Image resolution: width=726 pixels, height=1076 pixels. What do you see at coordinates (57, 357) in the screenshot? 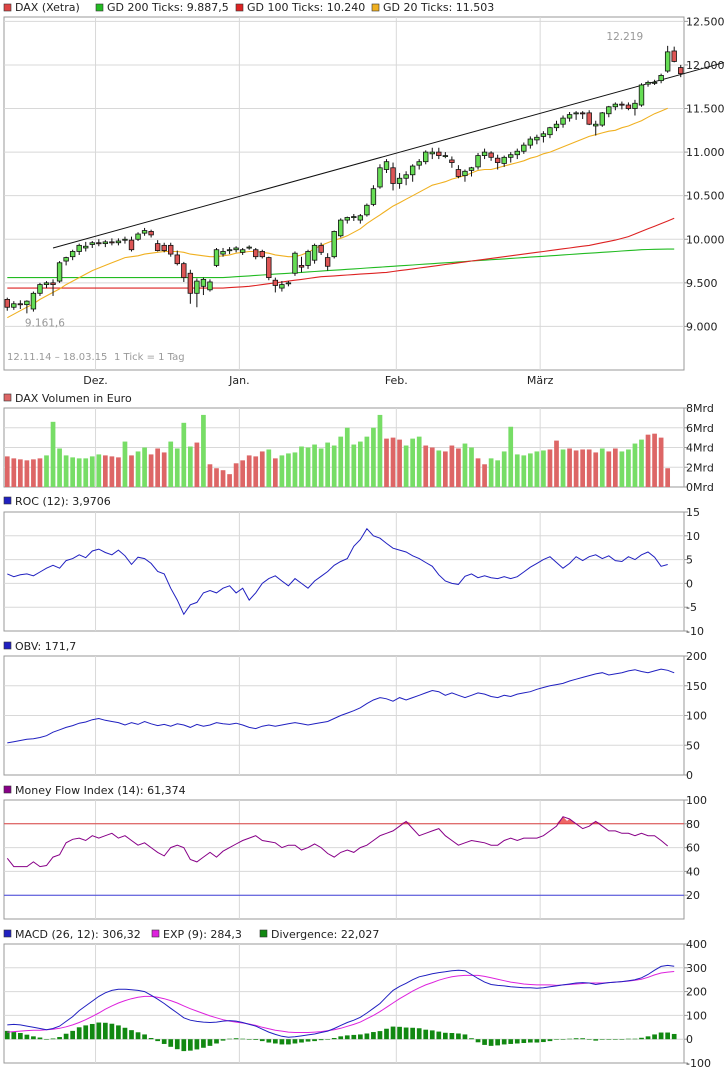
I see `period-note: 12.11.14 – 18.03.15` at bounding box center [57, 357].